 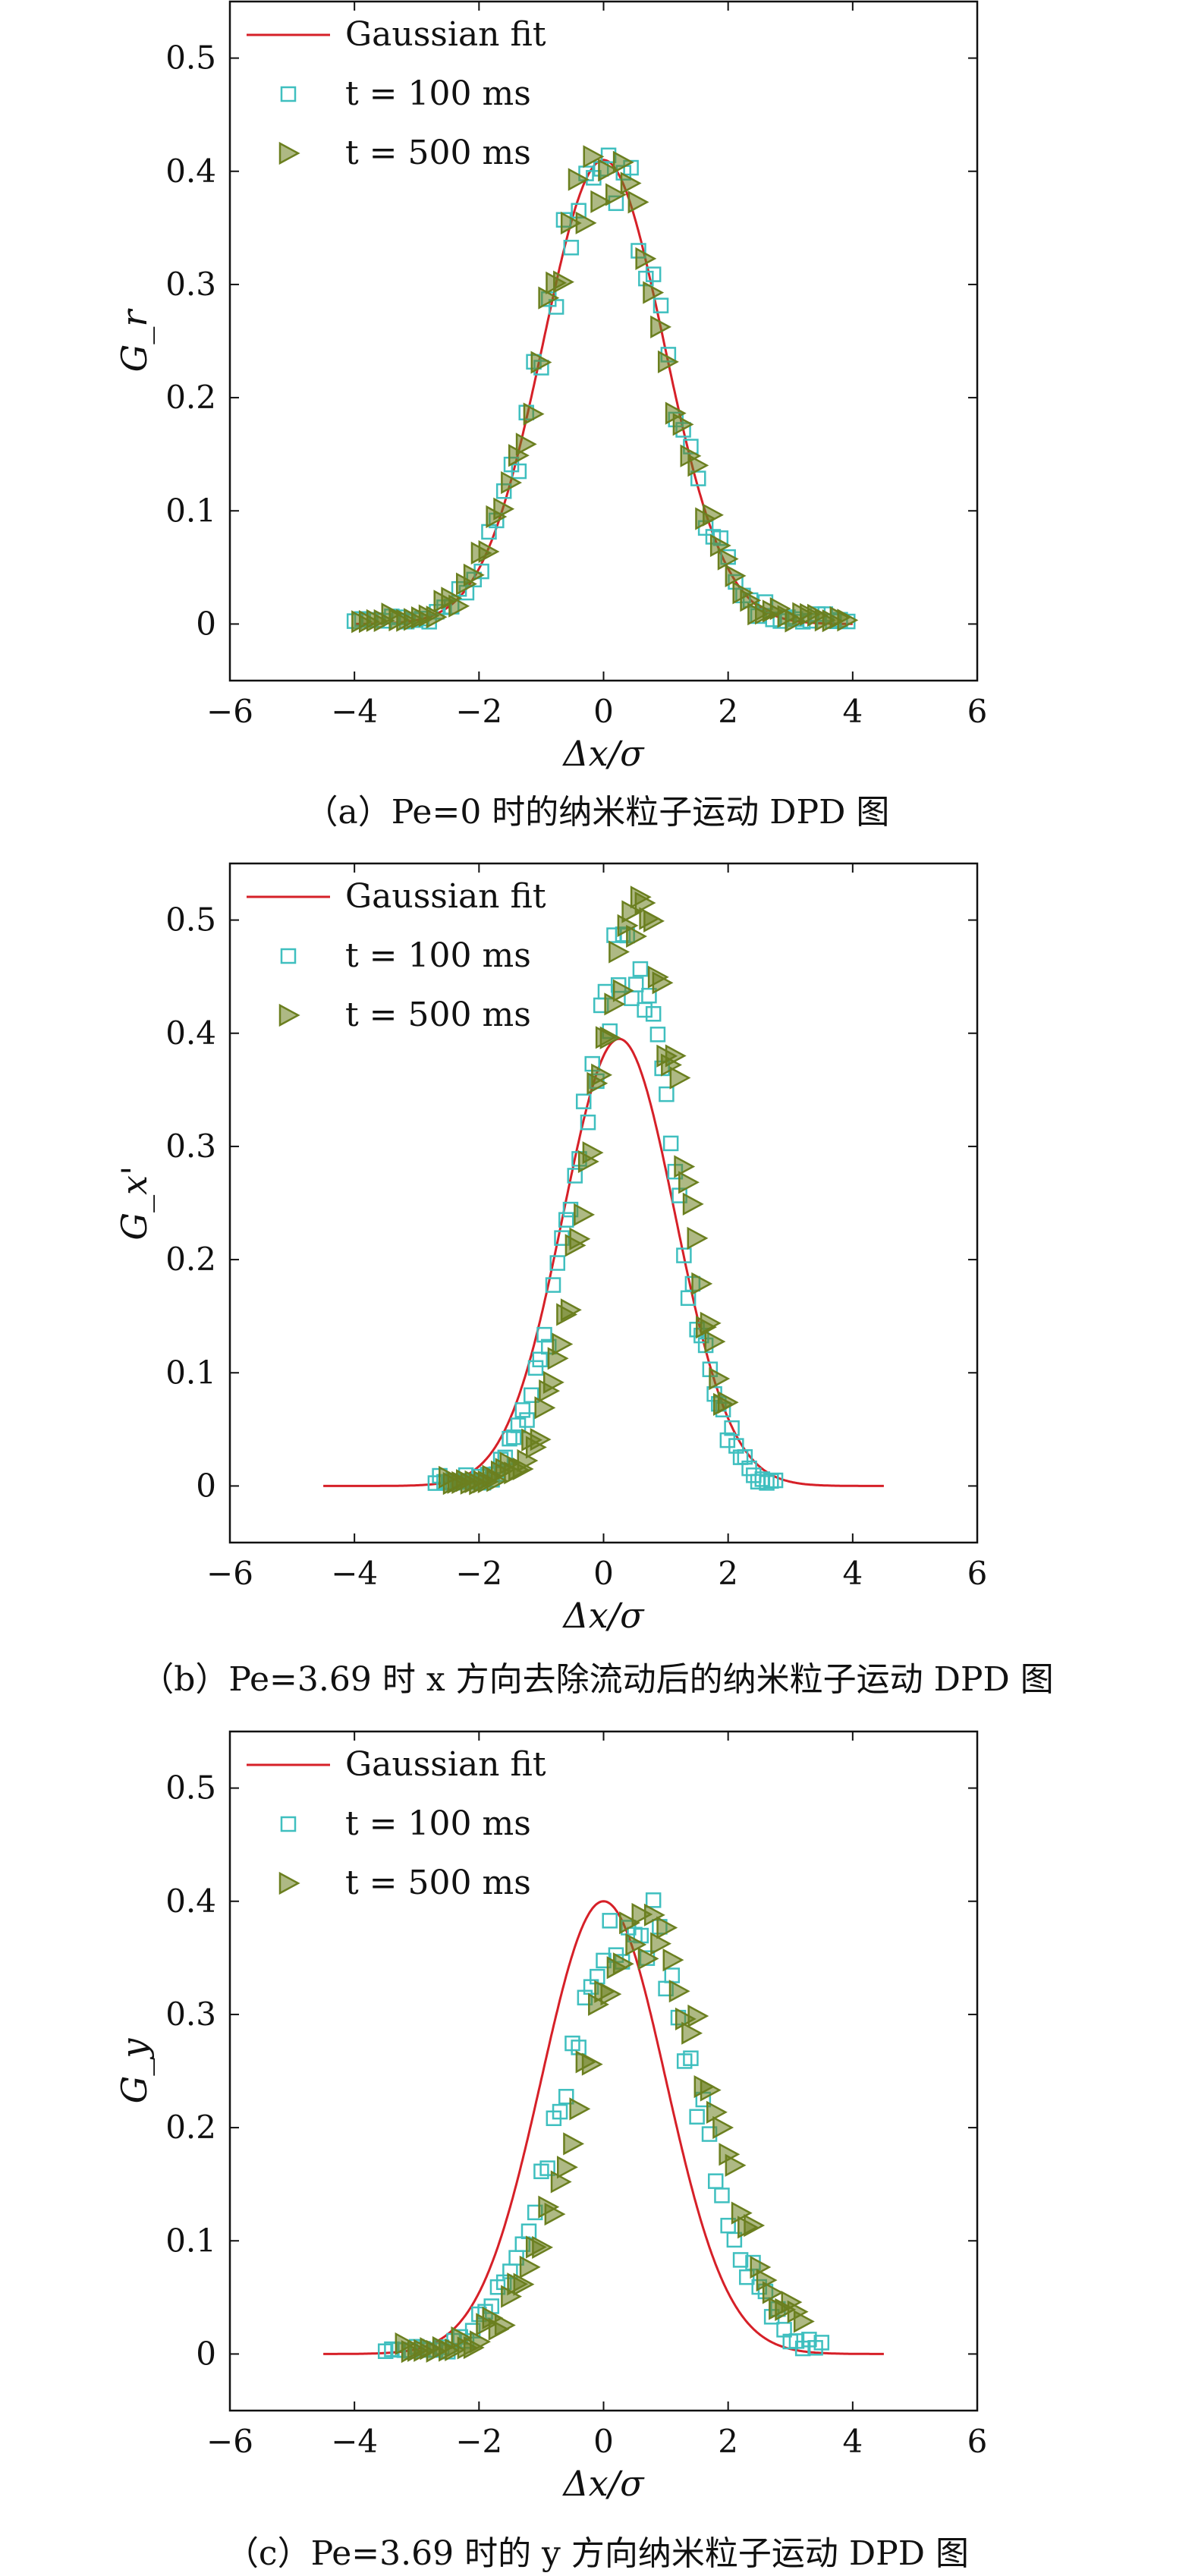 What do you see at coordinates (597, 2553) in the screenshot?
I see `figure-caption: （c）Pe=3.69 时的 y 方向纳米粒子运动 DPD 图` at bounding box center [597, 2553].